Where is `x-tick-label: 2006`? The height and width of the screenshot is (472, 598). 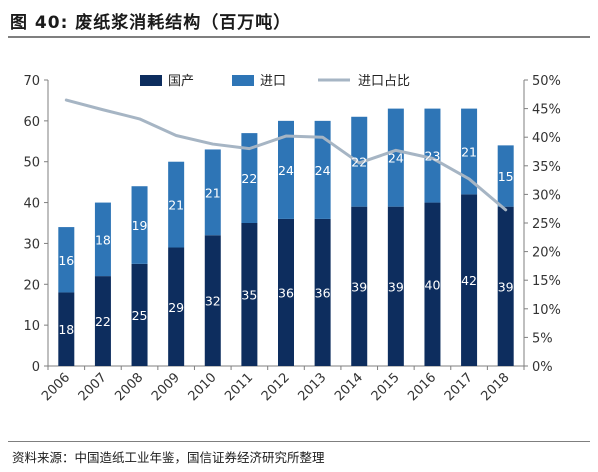
x-tick-label: 2006 is located at coordinates (56, 387).